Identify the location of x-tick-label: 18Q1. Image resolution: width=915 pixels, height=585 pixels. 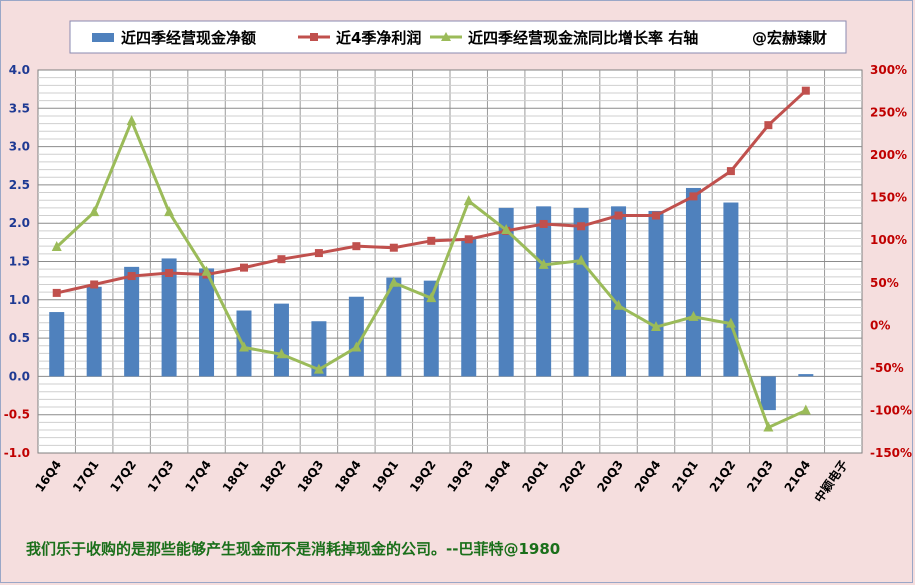
(236, 476).